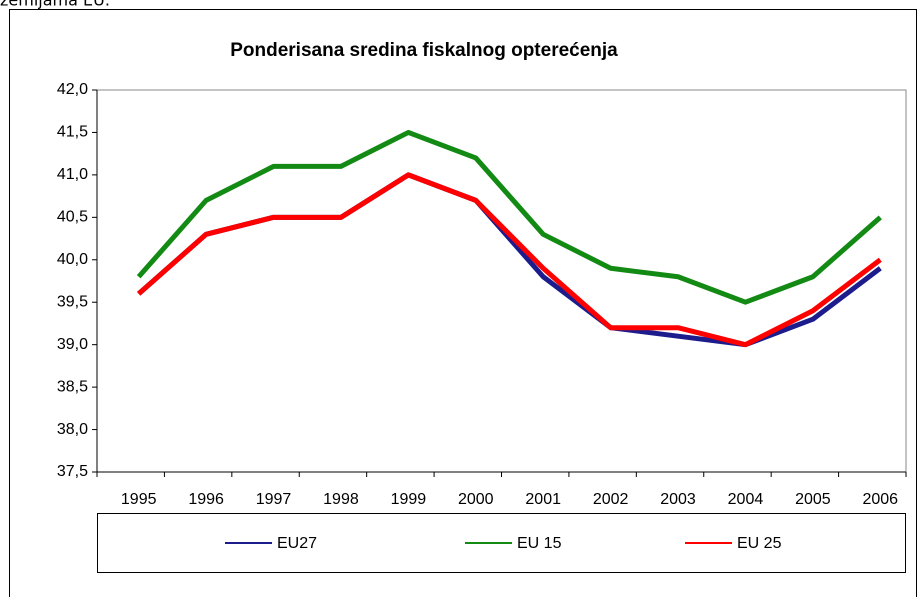  Describe the element at coordinates (759, 543) in the screenshot. I see `legend-label: EU 25` at that location.